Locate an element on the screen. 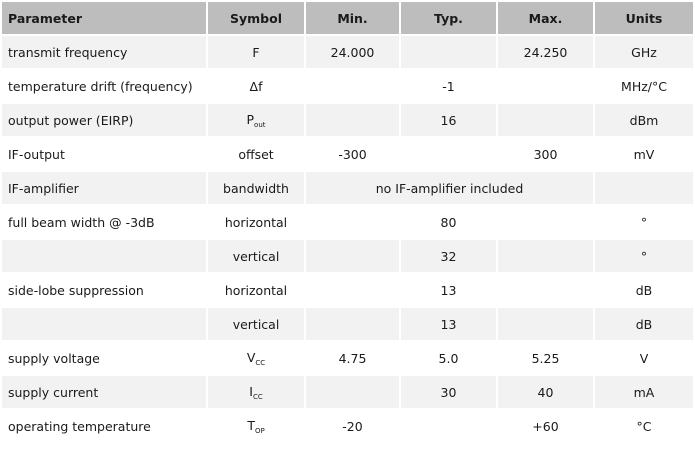 This screenshot has width=695, height=455. header-parameter: Parameter is located at coordinates (104, 18).